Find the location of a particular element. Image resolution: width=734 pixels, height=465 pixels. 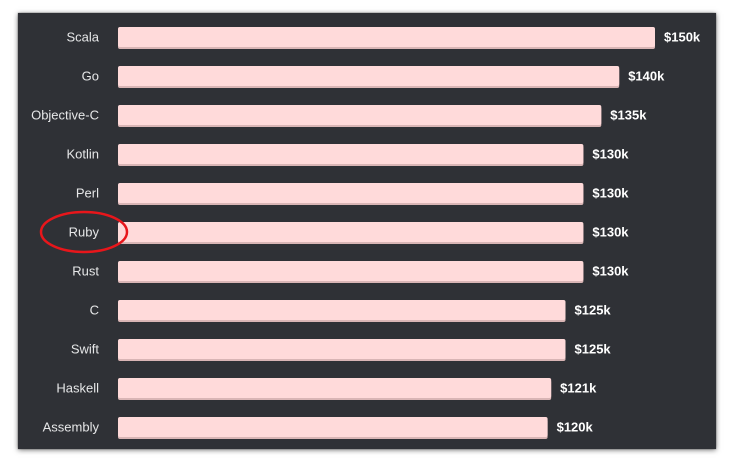

bar-row-kotlin: Kotlin $130k is located at coordinates (347, 155).